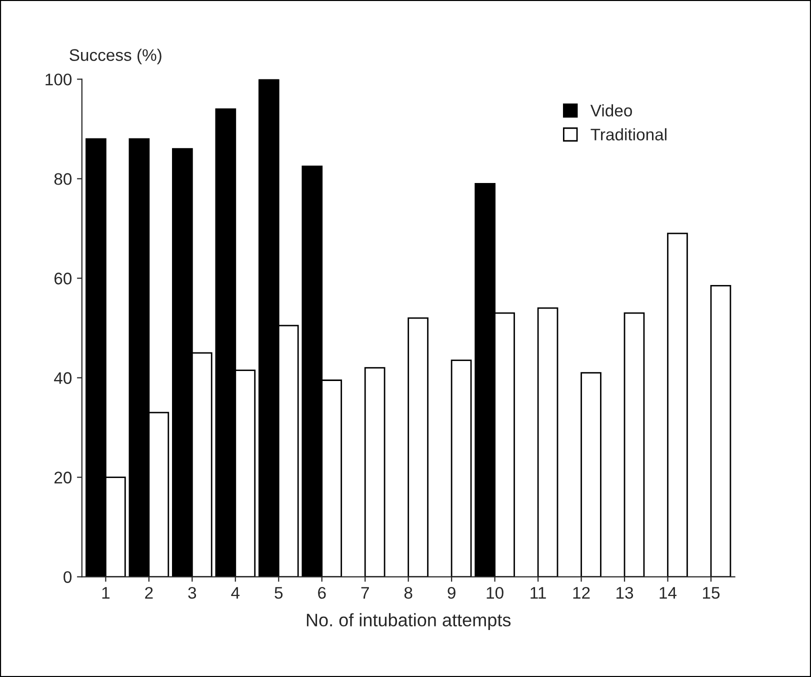 The width and height of the screenshot is (811, 677). Describe the element at coordinates (538, 593) in the screenshot. I see `x-tick-label: 11` at that location.